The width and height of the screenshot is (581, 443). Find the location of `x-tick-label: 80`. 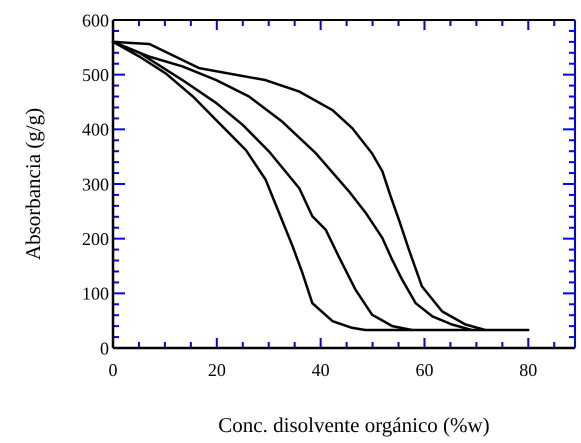

x-tick-label: 80 is located at coordinates (528, 370).